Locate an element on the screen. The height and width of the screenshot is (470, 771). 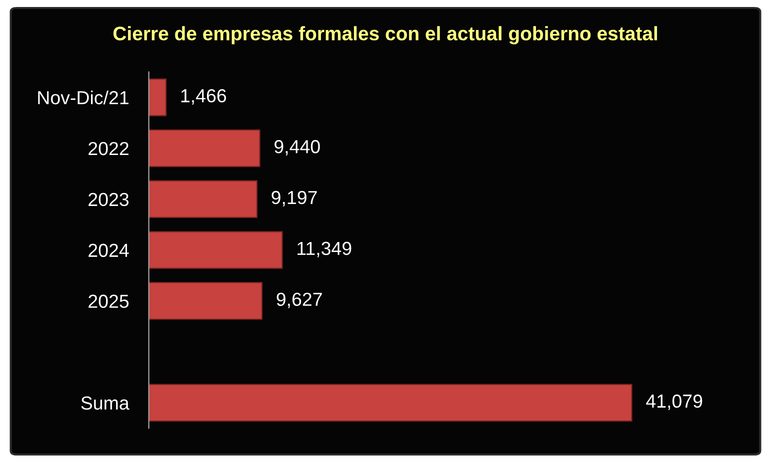
y-tick-label: 2025 is located at coordinates (108, 301).